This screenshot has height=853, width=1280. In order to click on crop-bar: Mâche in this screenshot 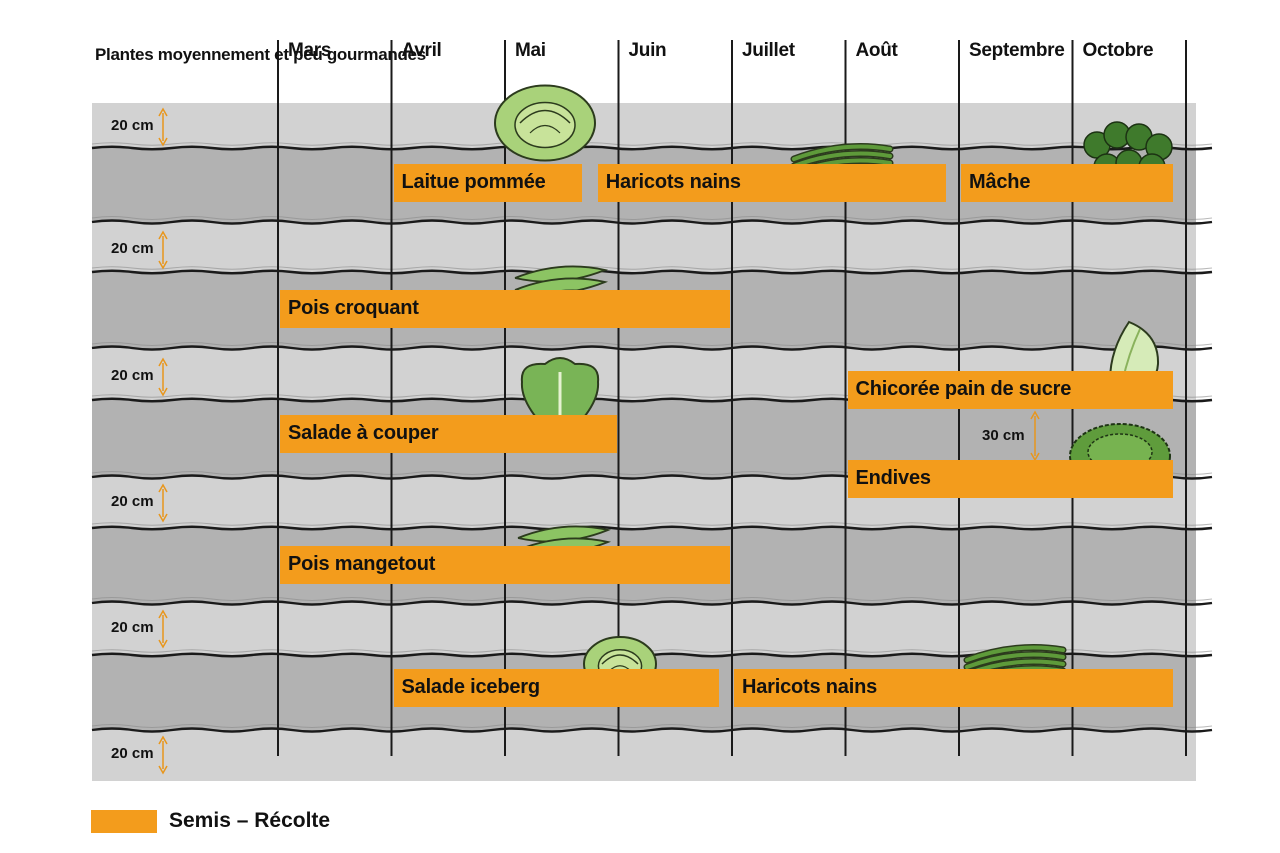, I will do `click(1067, 183)`.